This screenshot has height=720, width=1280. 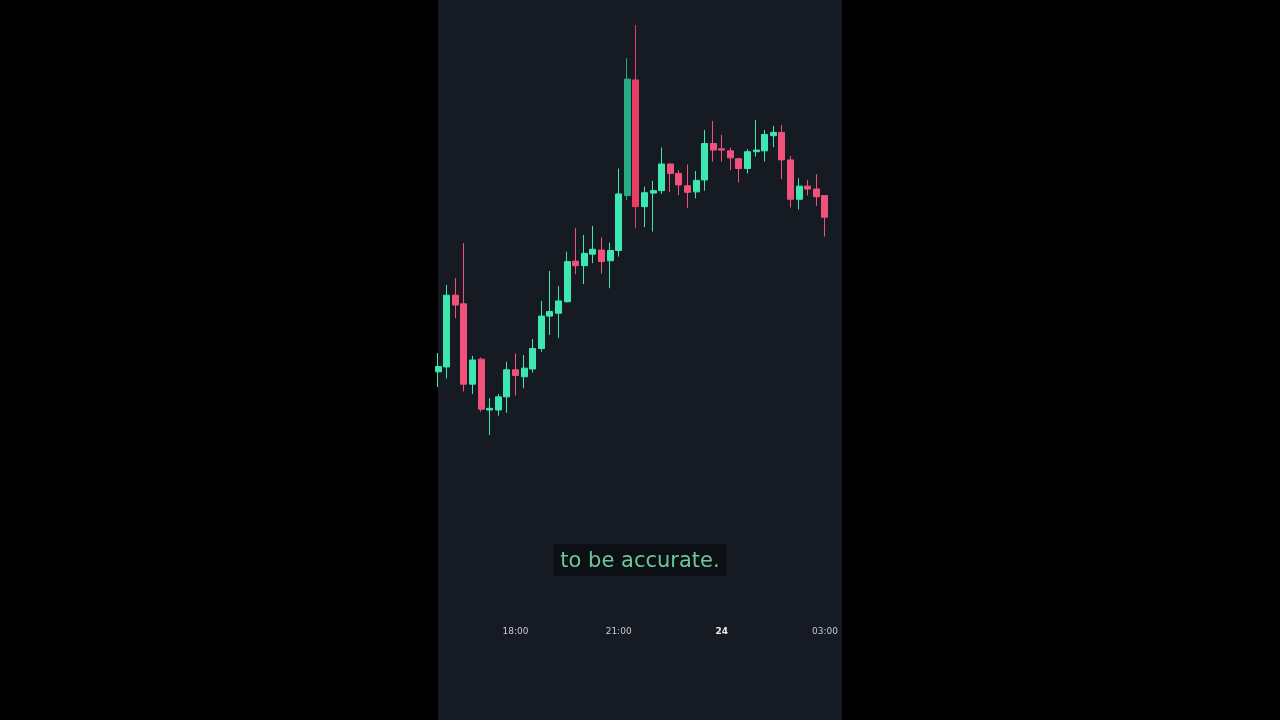 What do you see at coordinates (640, 560) in the screenshot?
I see `text: to be accurate.` at bounding box center [640, 560].